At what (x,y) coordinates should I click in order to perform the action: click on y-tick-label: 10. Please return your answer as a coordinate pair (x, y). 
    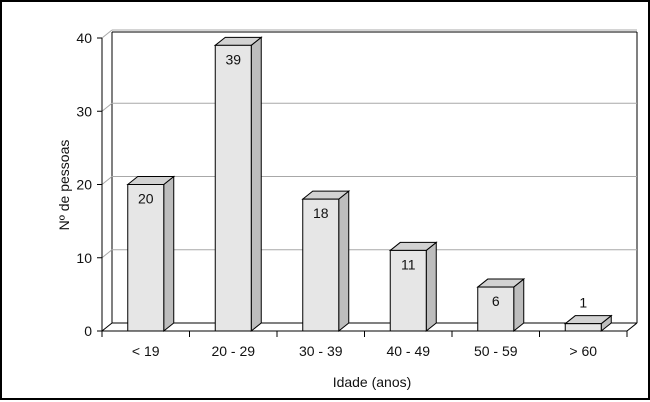
    Looking at the image, I should click on (84, 258).